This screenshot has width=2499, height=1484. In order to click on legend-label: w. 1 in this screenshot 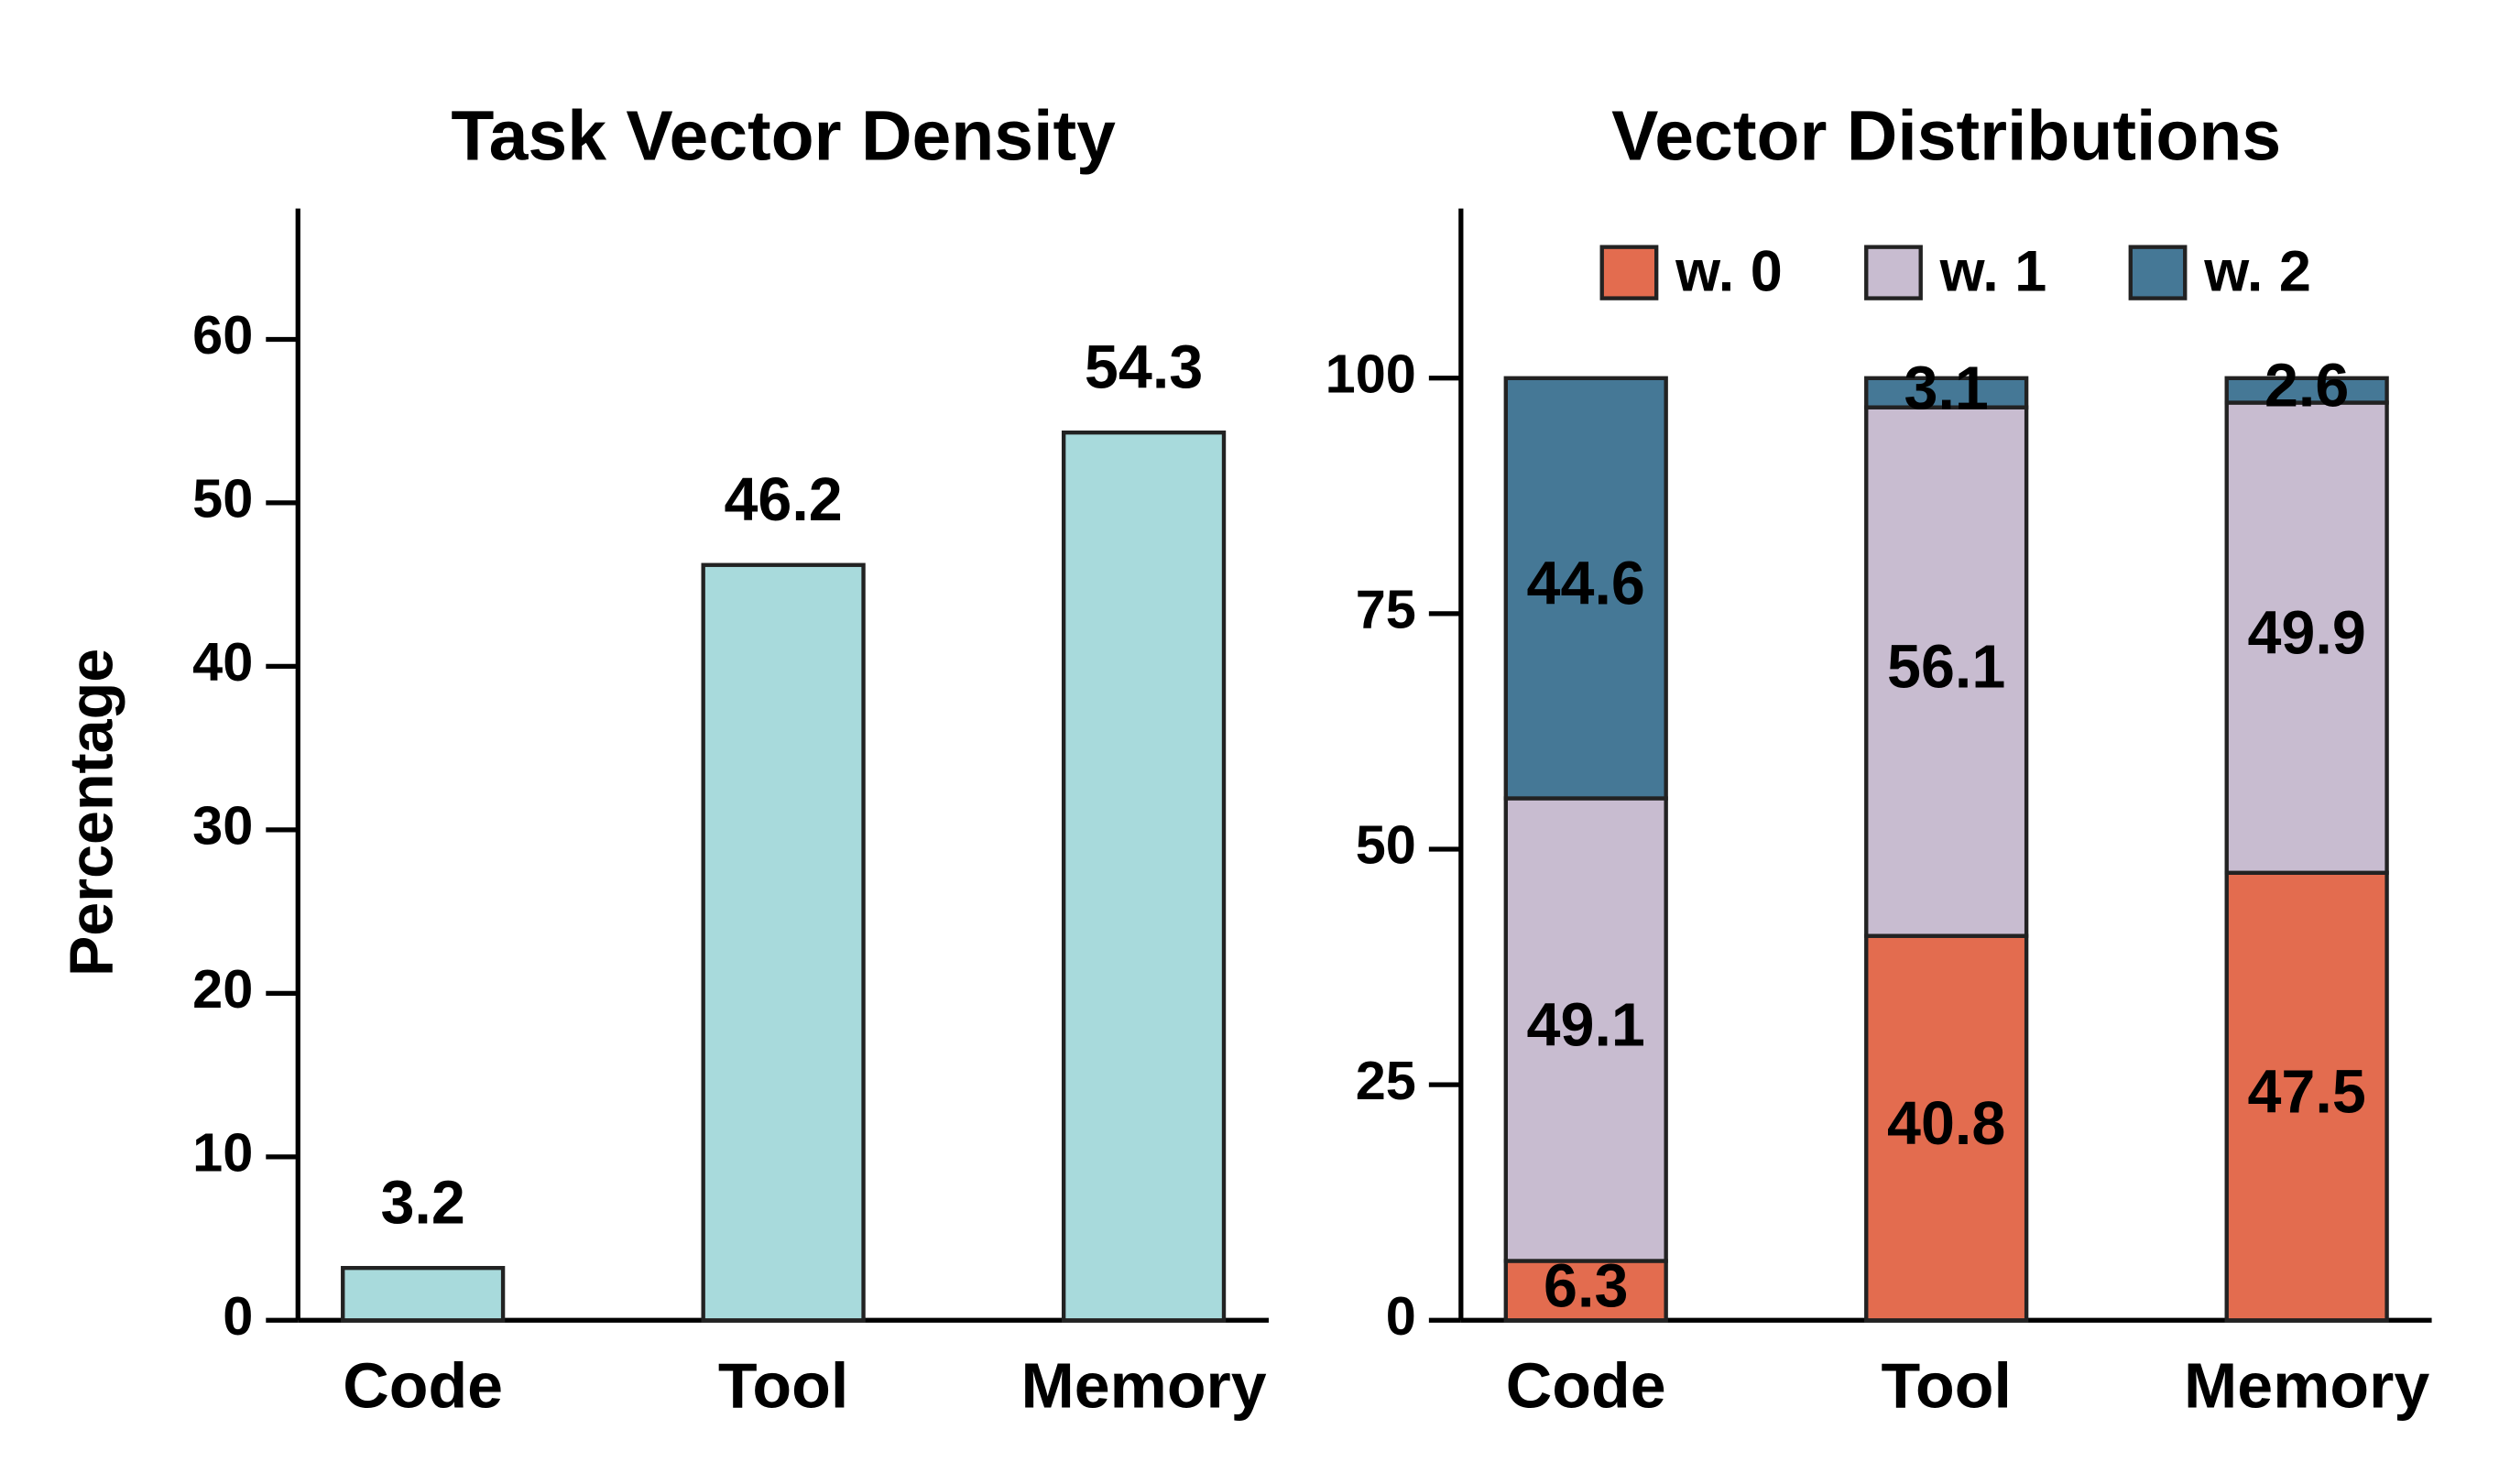, I will do `click(1993, 272)`.